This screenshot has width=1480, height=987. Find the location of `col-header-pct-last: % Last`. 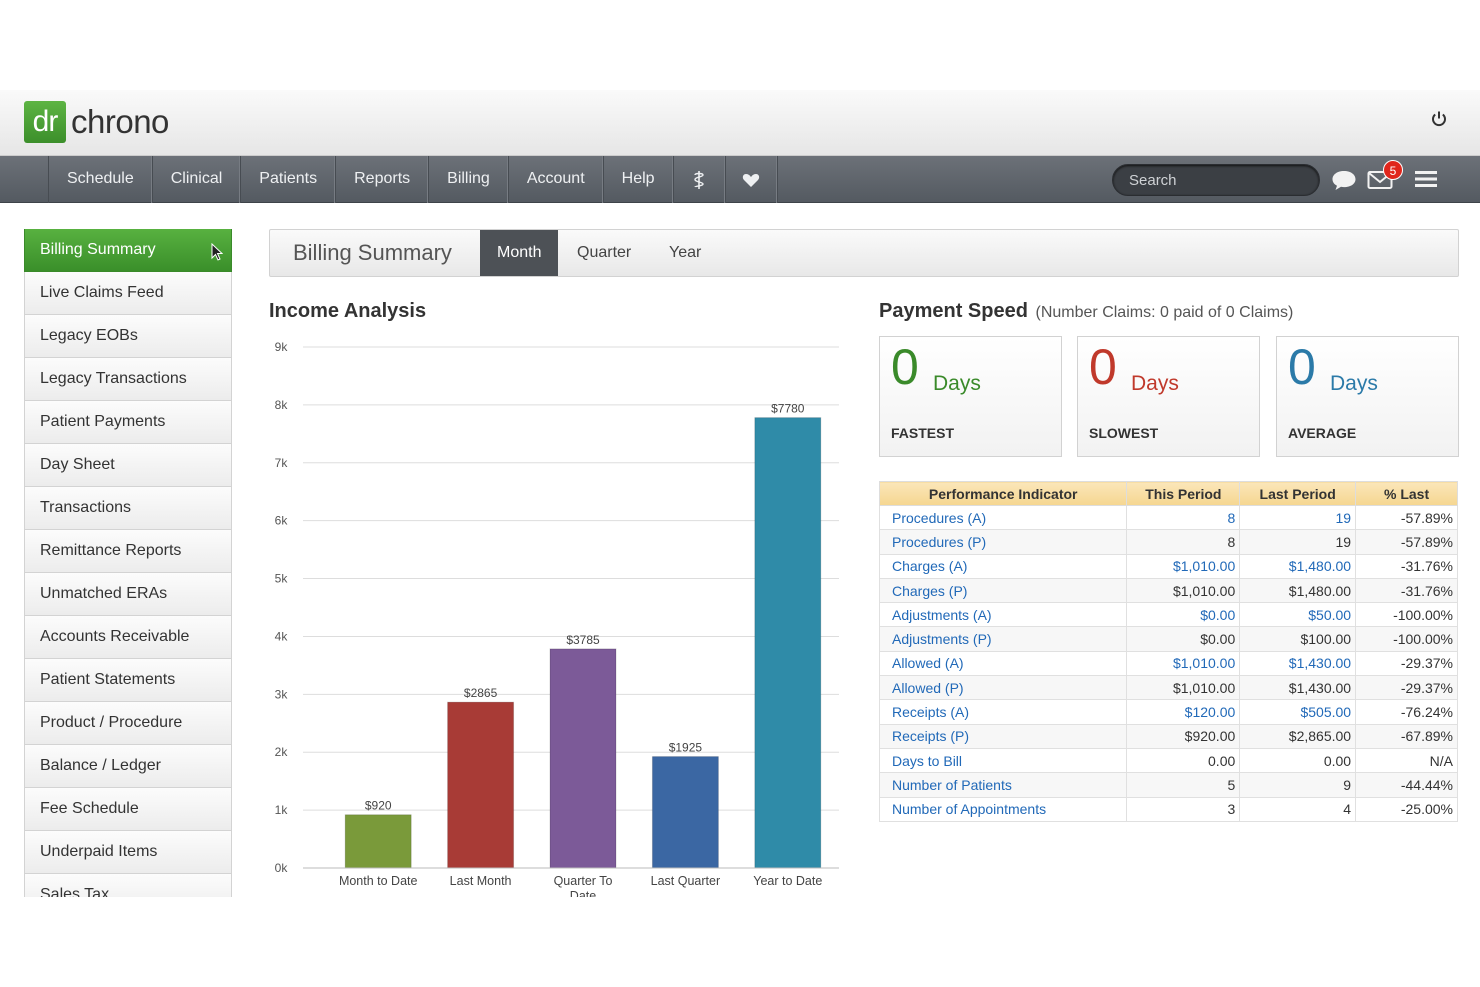

col-header-pct-last: % Last is located at coordinates (1406, 493).